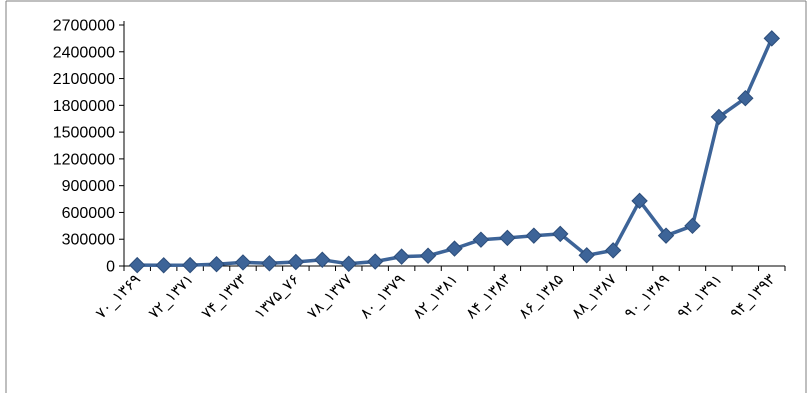 The image size is (812, 394). I want to click on x-tick-label: ۹۲_۱۳۹۱, so click(700, 296).